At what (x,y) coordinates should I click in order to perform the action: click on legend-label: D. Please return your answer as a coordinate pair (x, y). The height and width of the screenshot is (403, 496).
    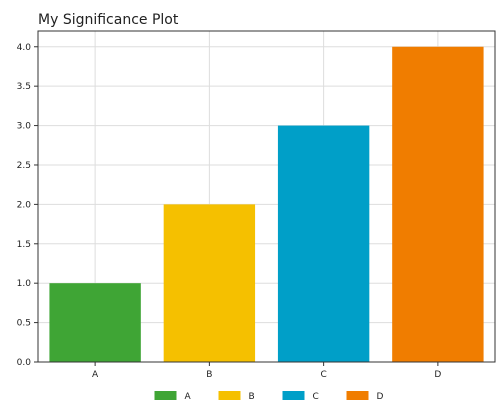
    Looking at the image, I should click on (380, 397).